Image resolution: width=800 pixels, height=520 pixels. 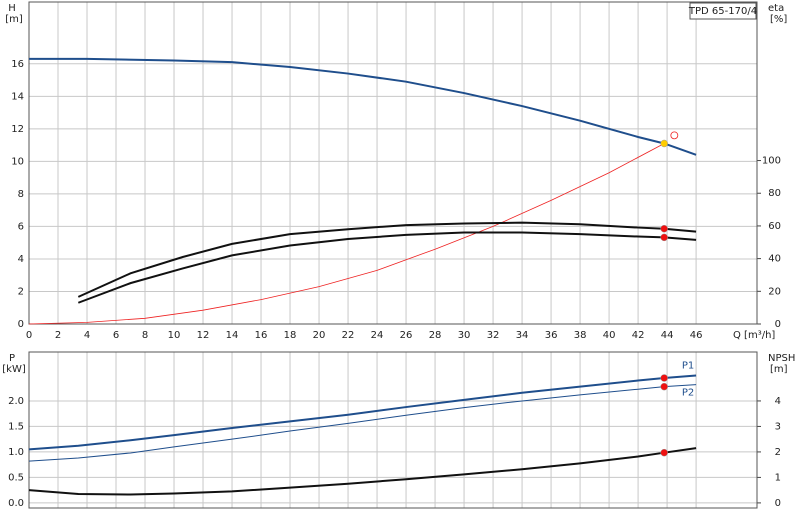 What do you see at coordinates (174, 335) in the screenshot?
I see `x-tick-label: 10` at bounding box center [174, 335].